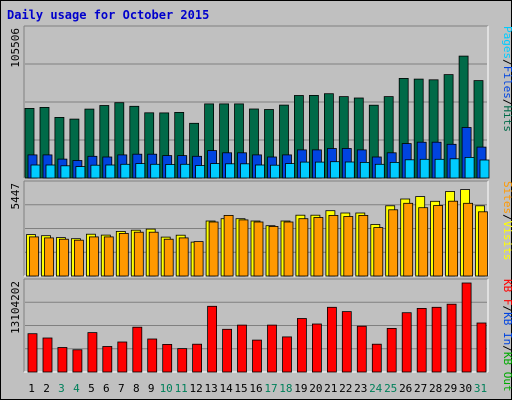  What do you see at coordinates (506, 79) in the screenshot?
I see `right-series-labels: Pages/Files/Hits` at bounding box center [506, 79].